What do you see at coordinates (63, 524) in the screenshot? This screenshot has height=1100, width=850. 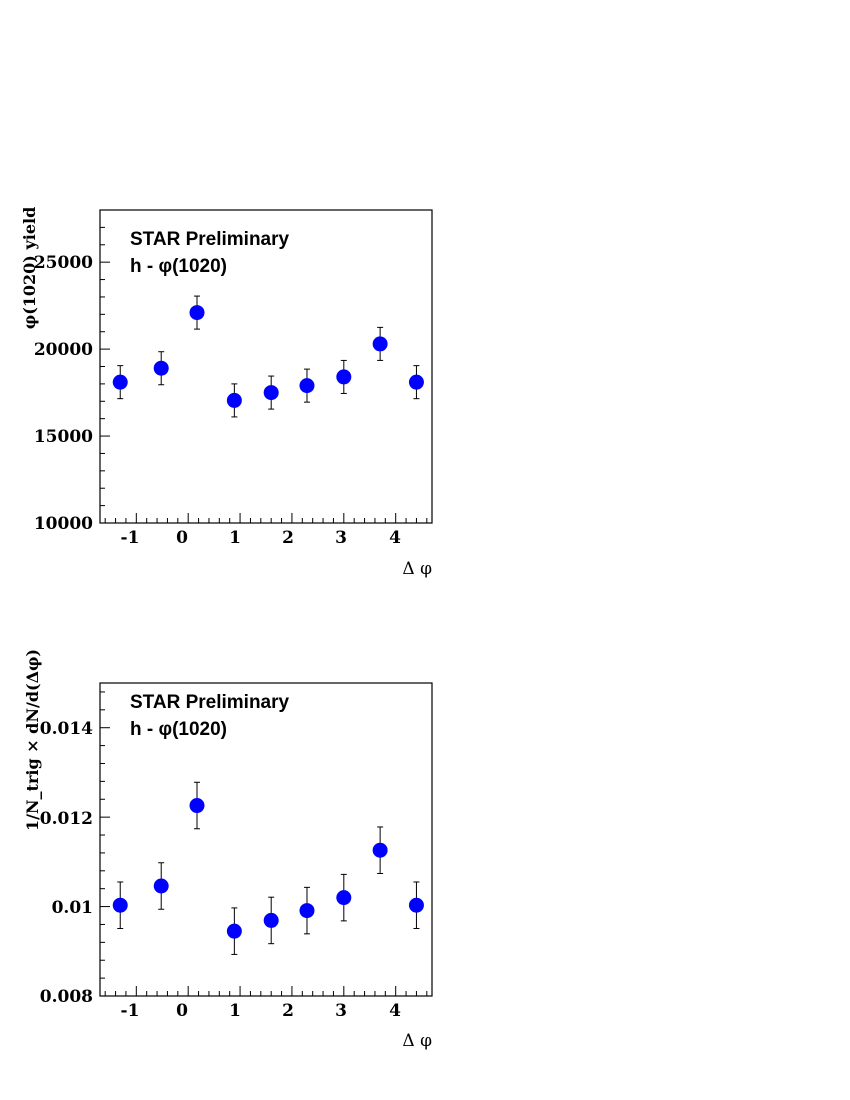 I see `y-tick-label: 10000` at bounding box center [63, 524].